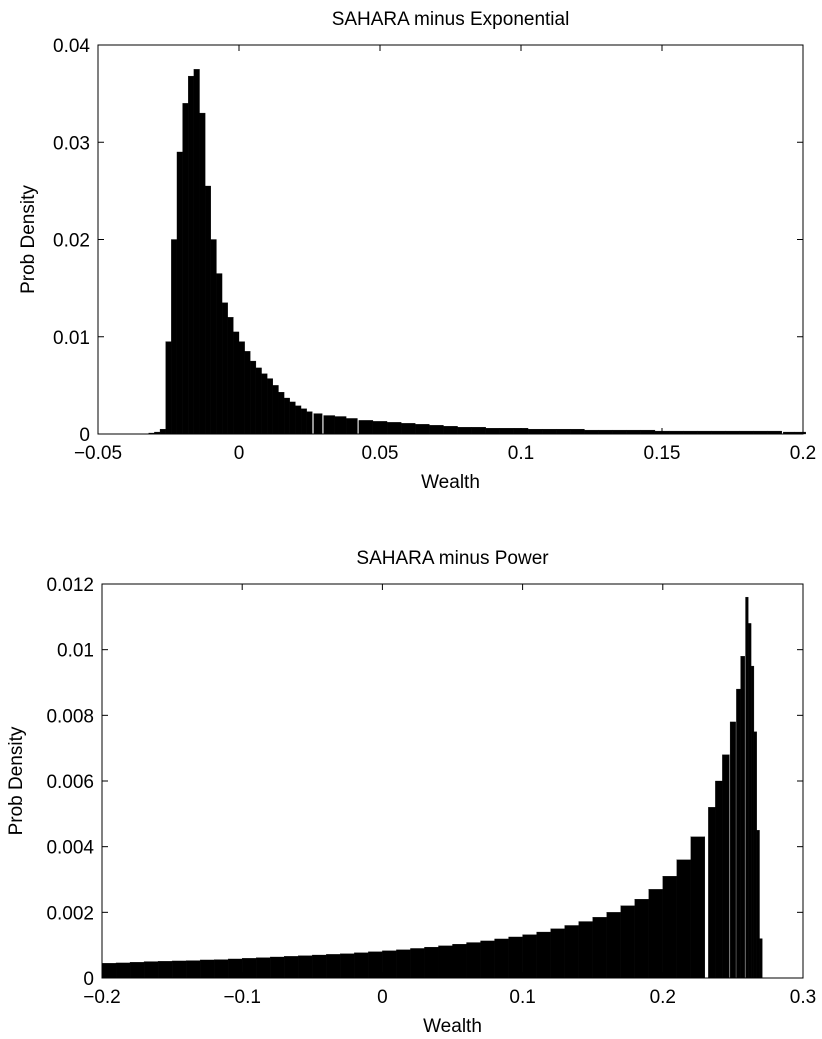 The width and height of the screenshot is (822, 1039). What do you see at coordinates (71, 241) in the screenshot?
I see `y-tick-label: 0.02` at bounding box center [71, 241].